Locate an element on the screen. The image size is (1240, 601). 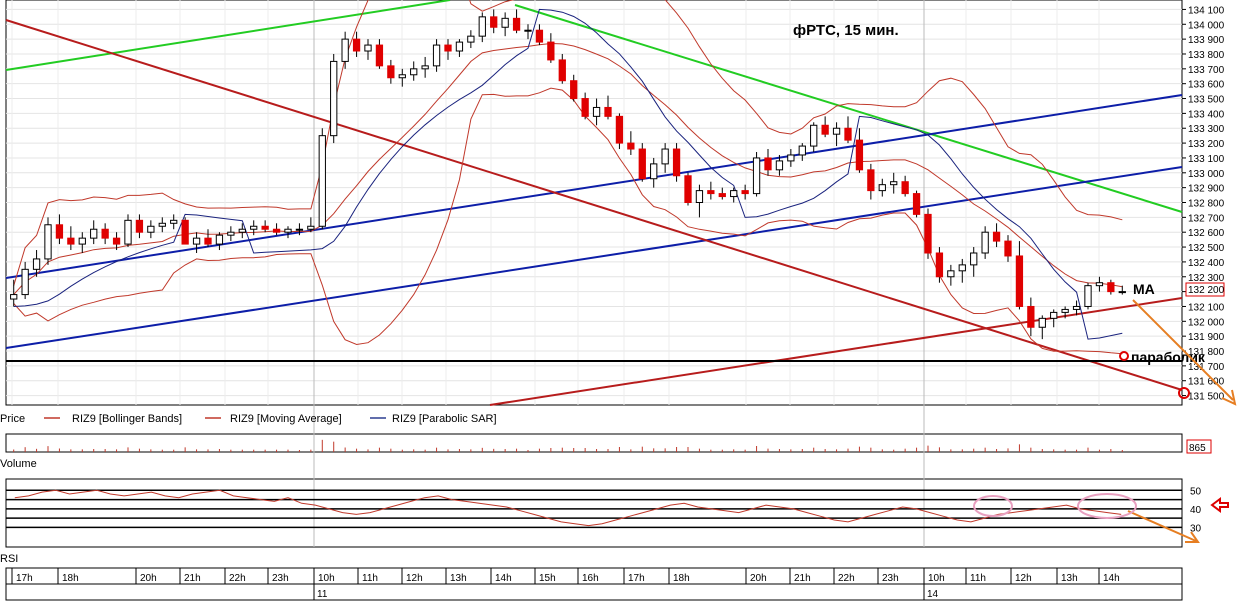
price-label: Price is located at coordinates (12, 419).